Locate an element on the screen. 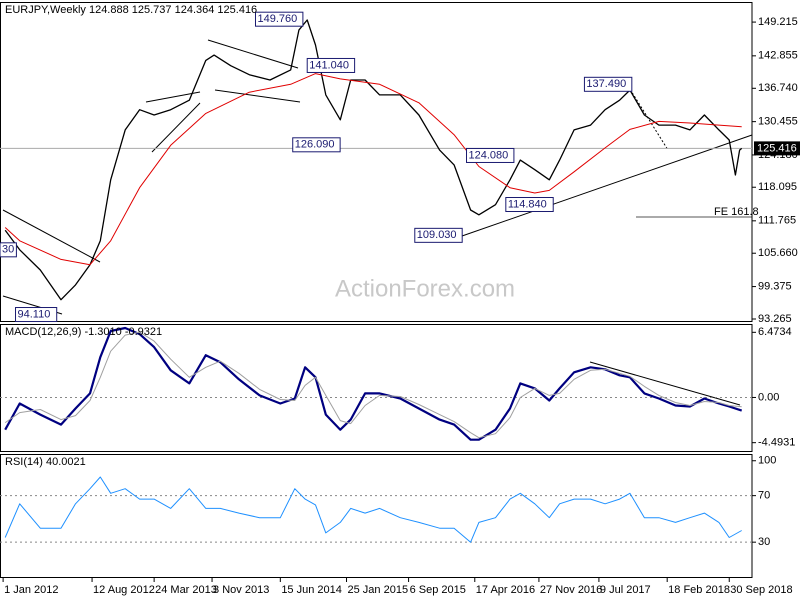 This screenshot has height=600, width=800. annotation-label: 114.840 is located at coordinates (527, 204).